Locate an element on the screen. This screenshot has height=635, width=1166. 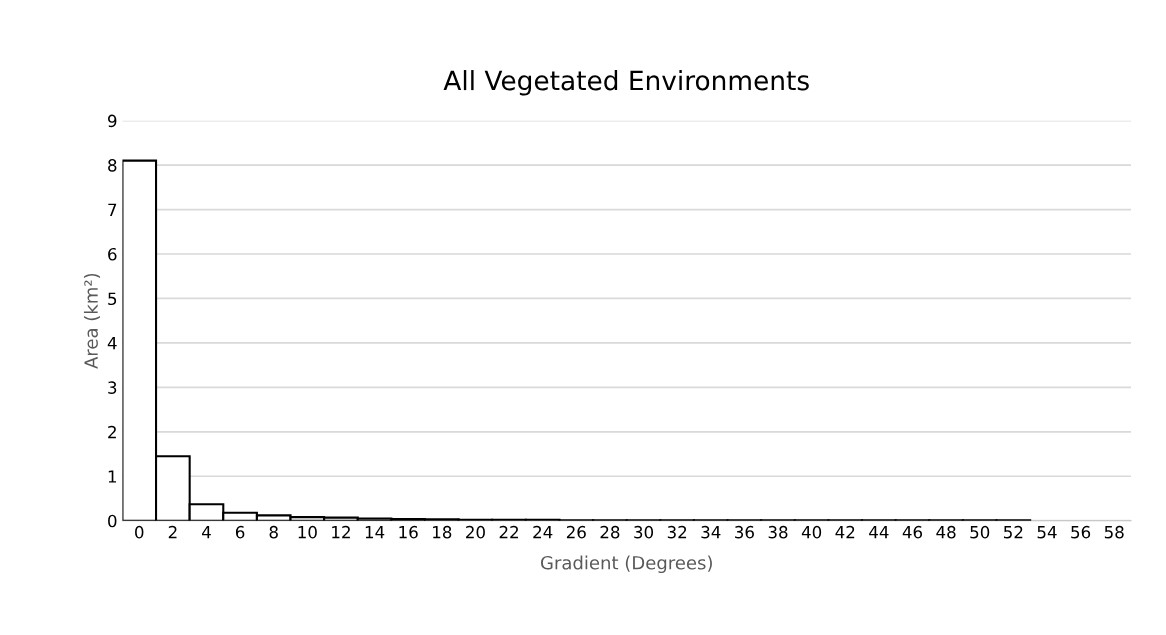
y-tick-label: 6 is located at coordinates (112, 254).